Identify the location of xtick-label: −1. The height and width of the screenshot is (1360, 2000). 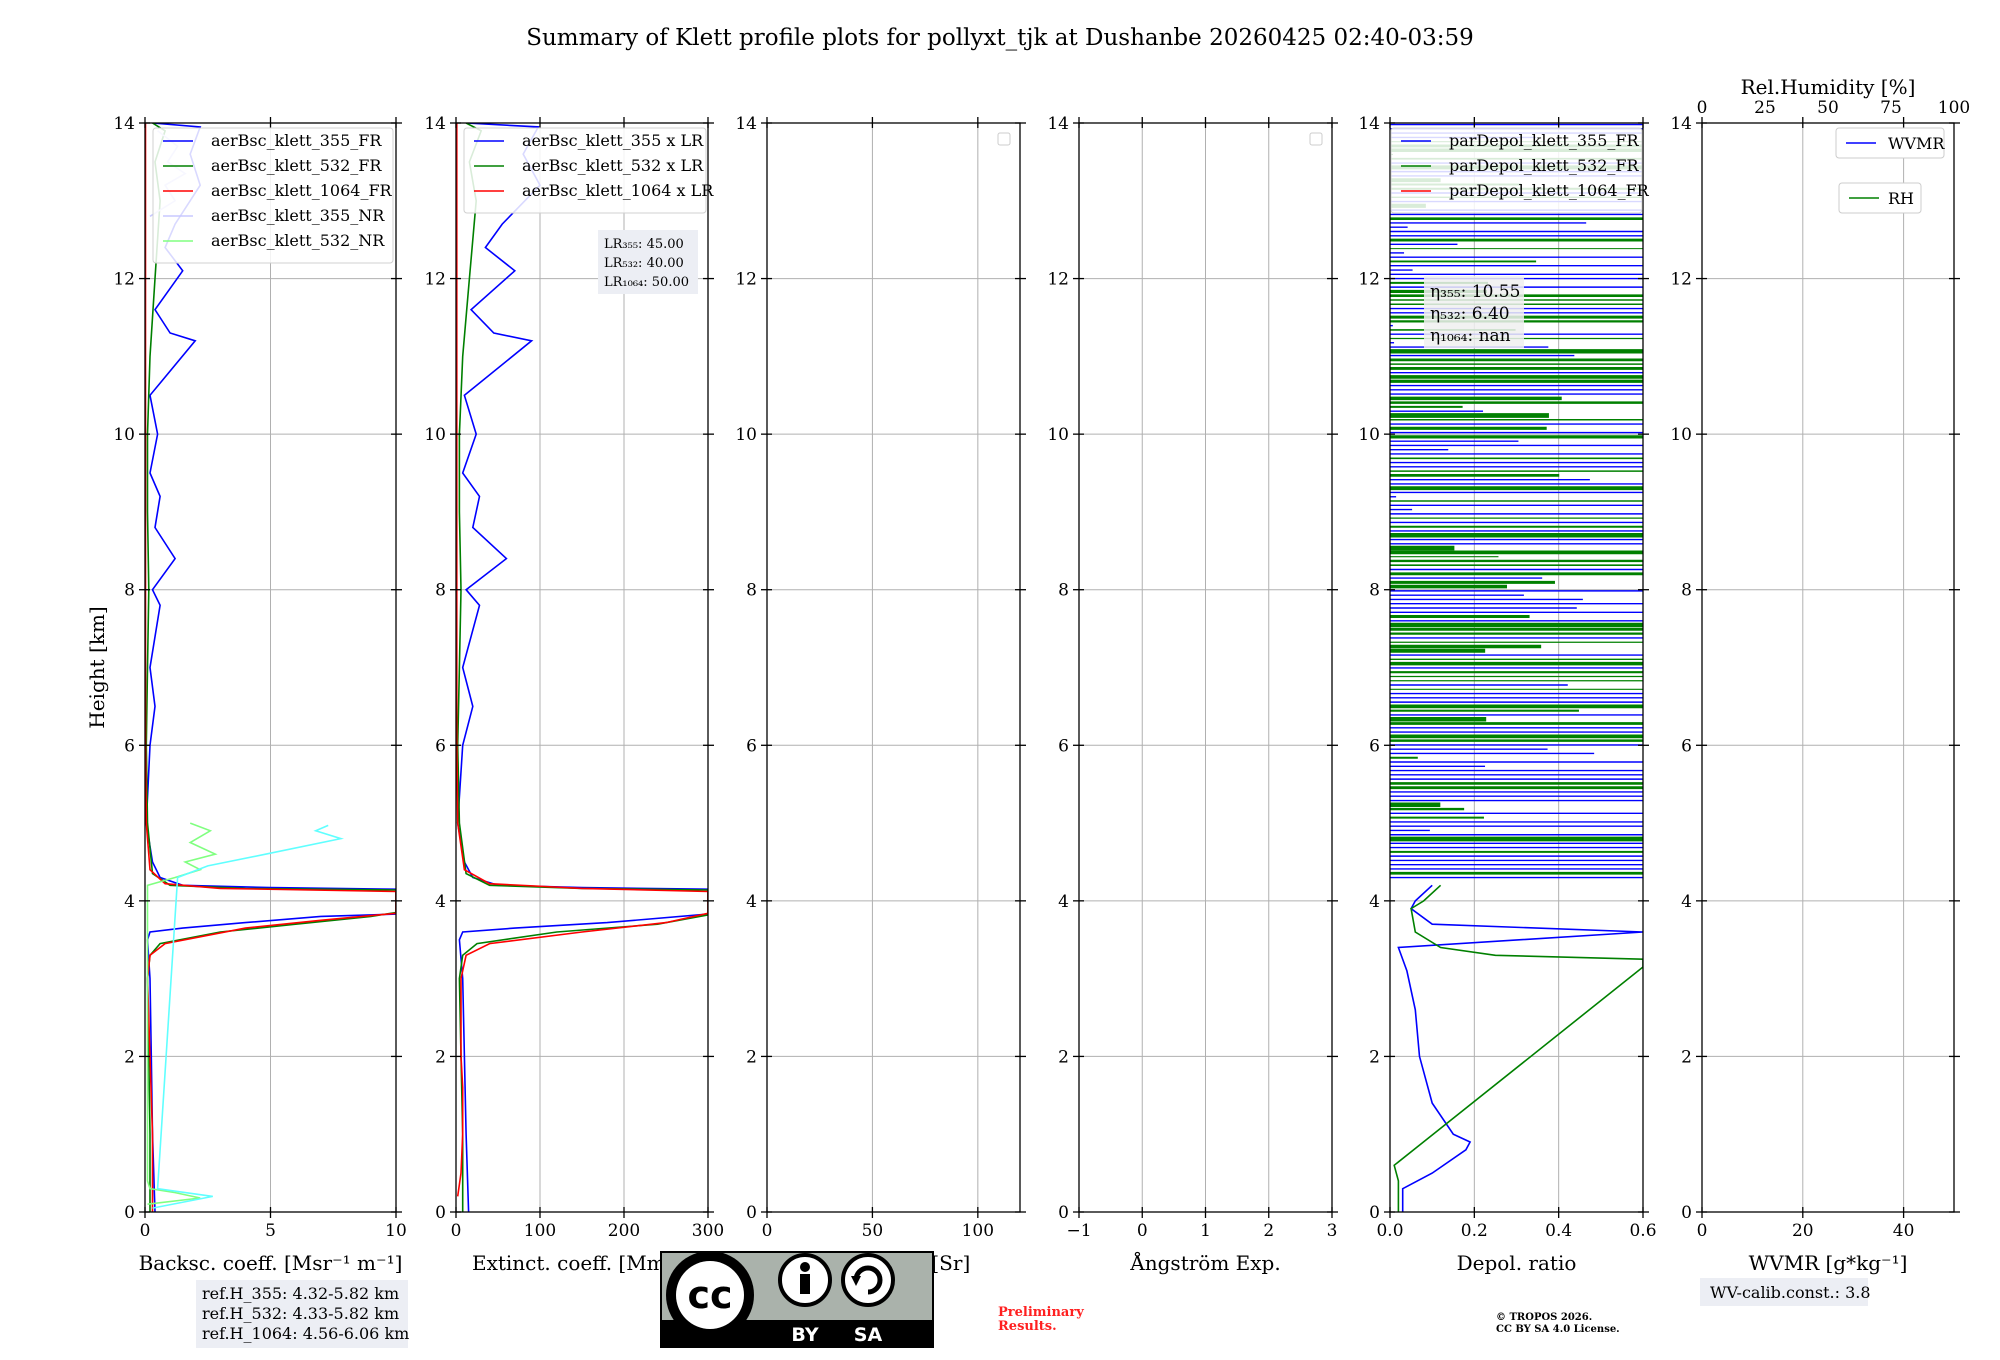
(1078, 1231).